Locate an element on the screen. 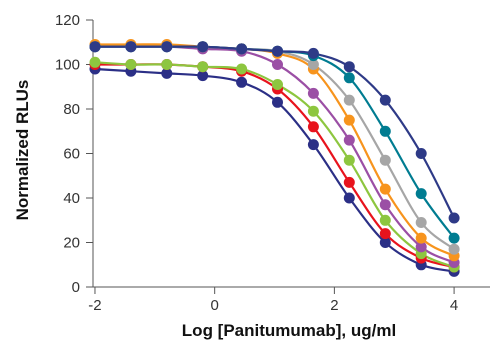 The width and height of the screenshot is (496, 345). x-tick-label: 0 is located at coordinates (215, 305).